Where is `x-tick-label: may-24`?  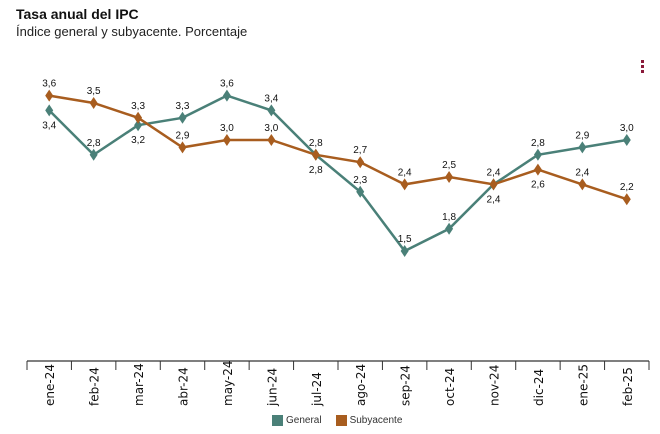
x-tick-label: may-24 is located at coordinates (228, 383).